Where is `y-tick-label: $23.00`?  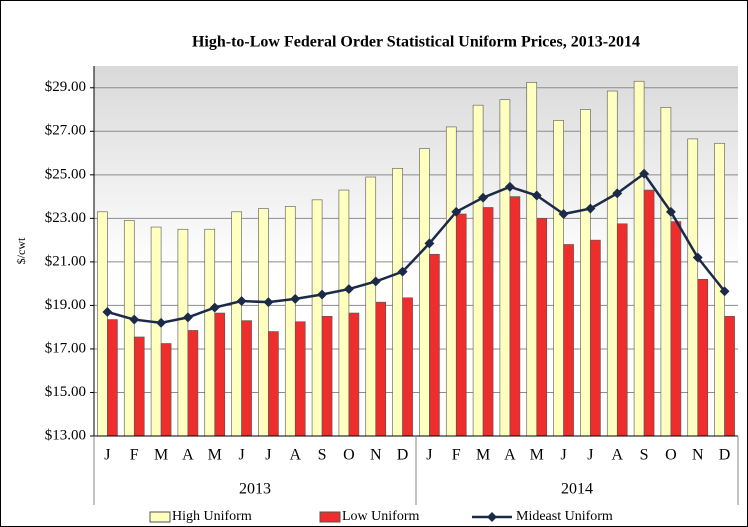 y-tick-label: $23.00 is located at coordinates (65, 218).